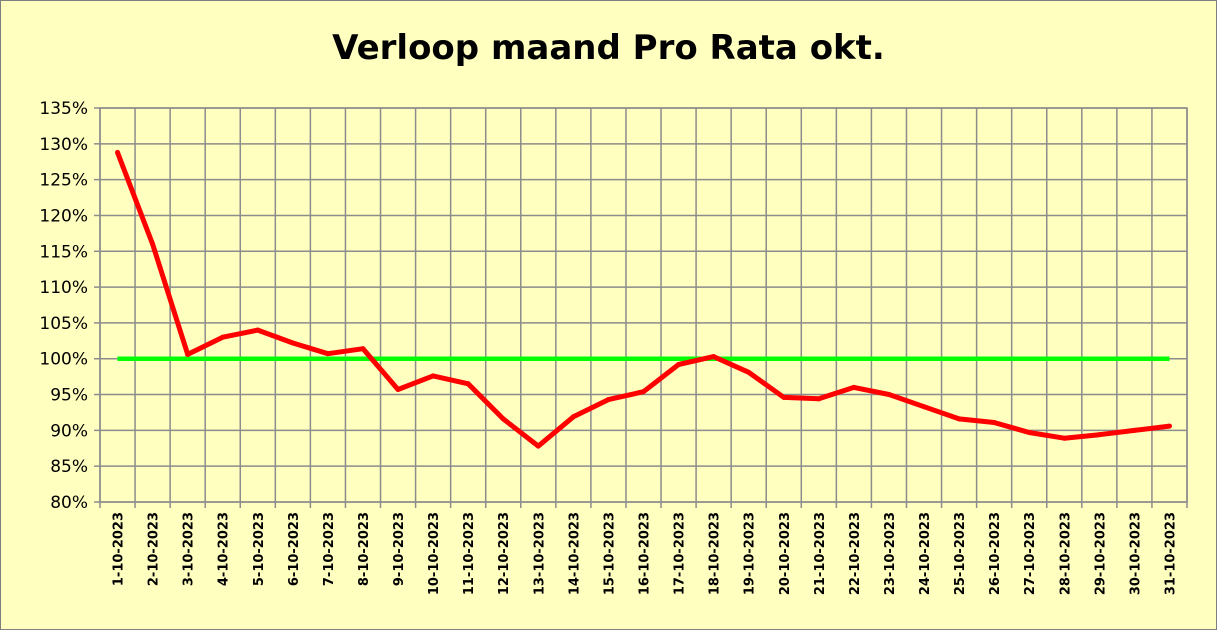 This screenshot has height=630, width=1217. What do you see at coordinates (960, 553) in the screenshot?
I see `x-tick-label: 25-10-2023` at bounding box center [960, 553].